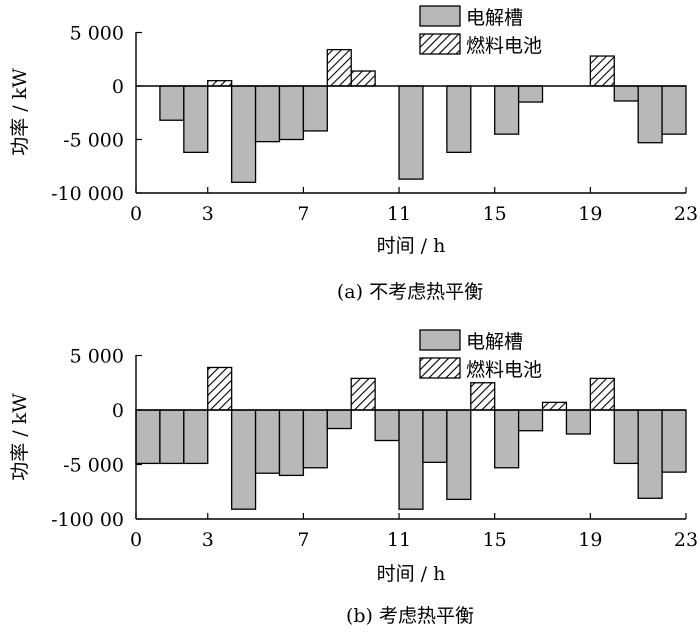 This screenshot has height=636, width=700. Describe the element at coordinates (410, 292) in the screenshot. I see `panel-caption: (a) 不考虑热平衡` at that location.